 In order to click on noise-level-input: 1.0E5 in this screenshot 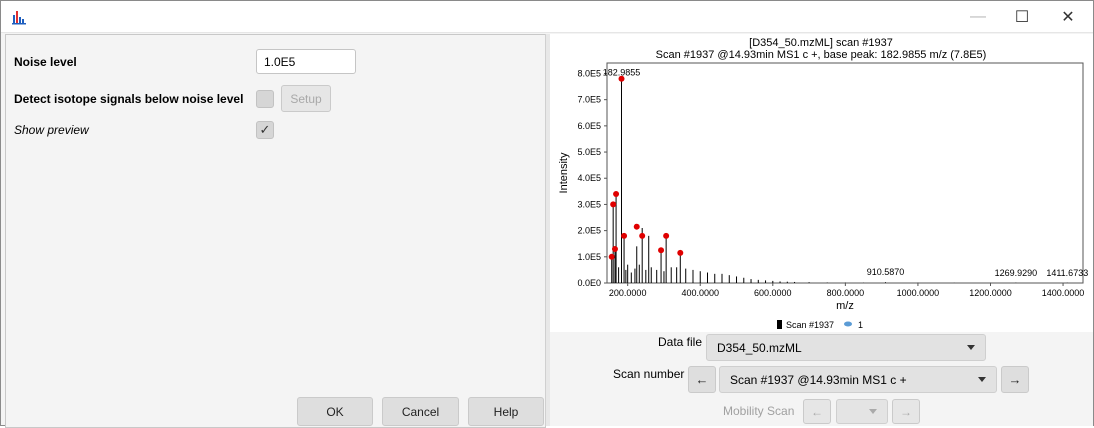, I will do `click(306, 61)`.